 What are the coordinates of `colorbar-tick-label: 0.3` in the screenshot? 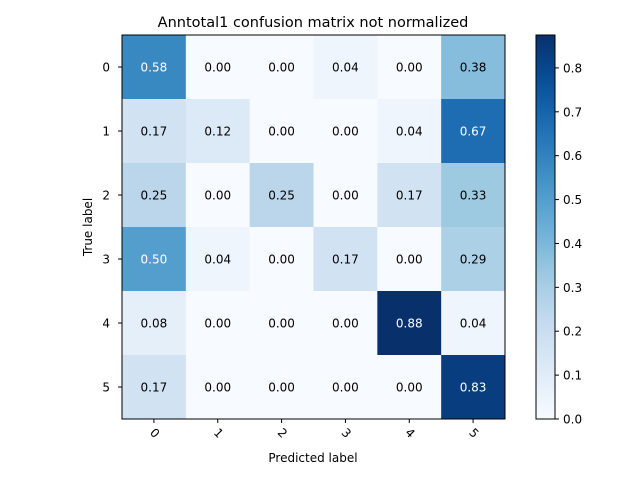 It's located at (572, 288).